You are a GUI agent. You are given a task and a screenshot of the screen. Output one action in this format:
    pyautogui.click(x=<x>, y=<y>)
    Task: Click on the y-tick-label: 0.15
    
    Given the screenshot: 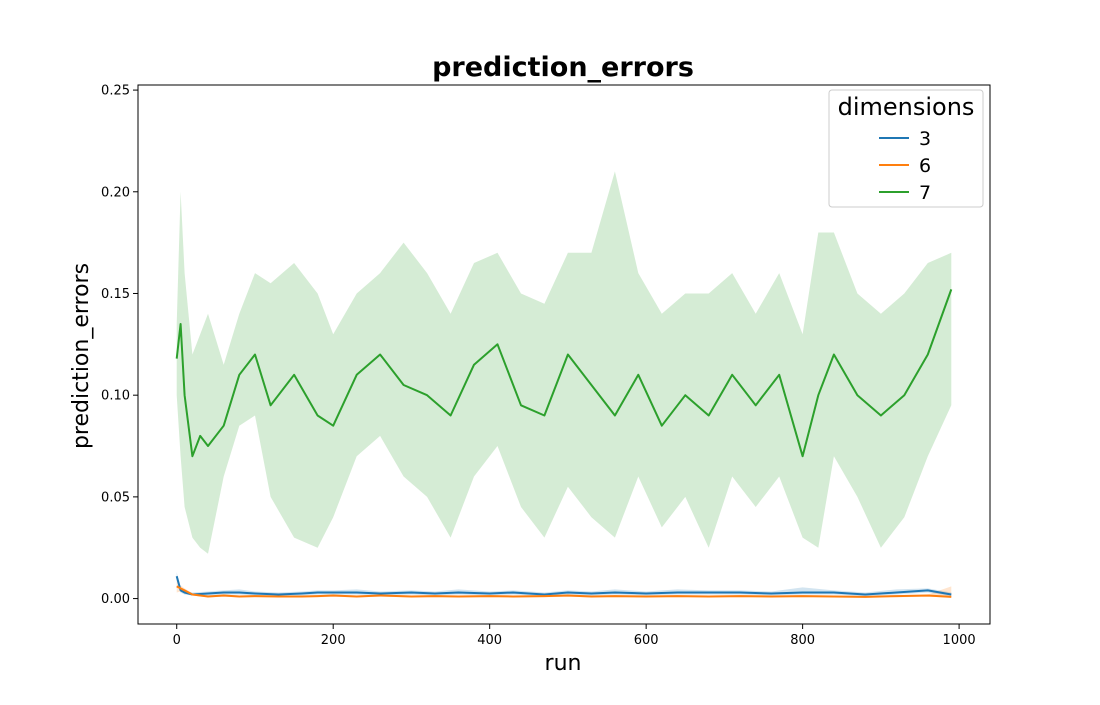 What is the action you would take?
    pyautogui.click(x=115, y=294)
    